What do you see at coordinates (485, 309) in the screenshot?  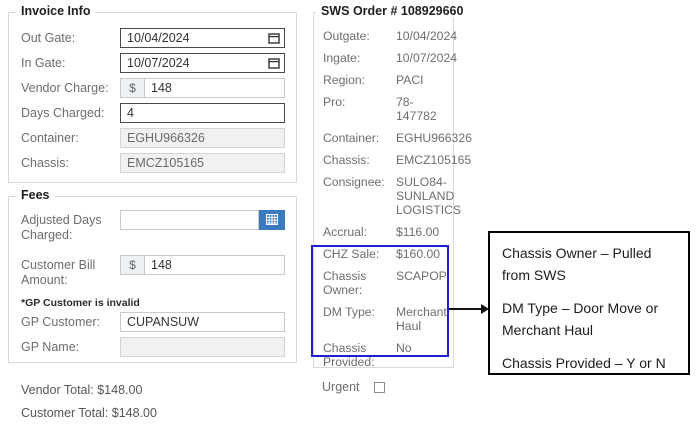 I see `annotation-arrow-head` at bounding box center [485, 309].